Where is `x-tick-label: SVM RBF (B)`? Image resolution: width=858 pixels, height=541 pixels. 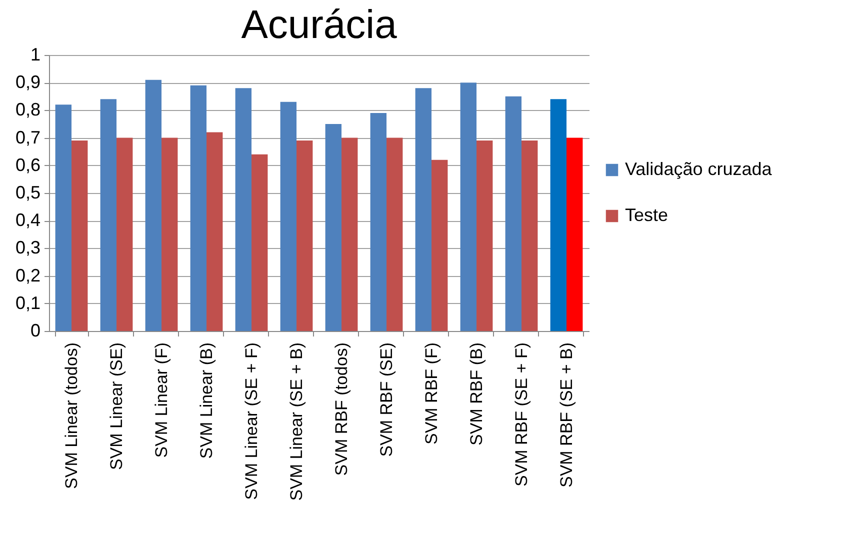 x-tick-label: SVM RBF (B) is located at coordinates (476, 394).